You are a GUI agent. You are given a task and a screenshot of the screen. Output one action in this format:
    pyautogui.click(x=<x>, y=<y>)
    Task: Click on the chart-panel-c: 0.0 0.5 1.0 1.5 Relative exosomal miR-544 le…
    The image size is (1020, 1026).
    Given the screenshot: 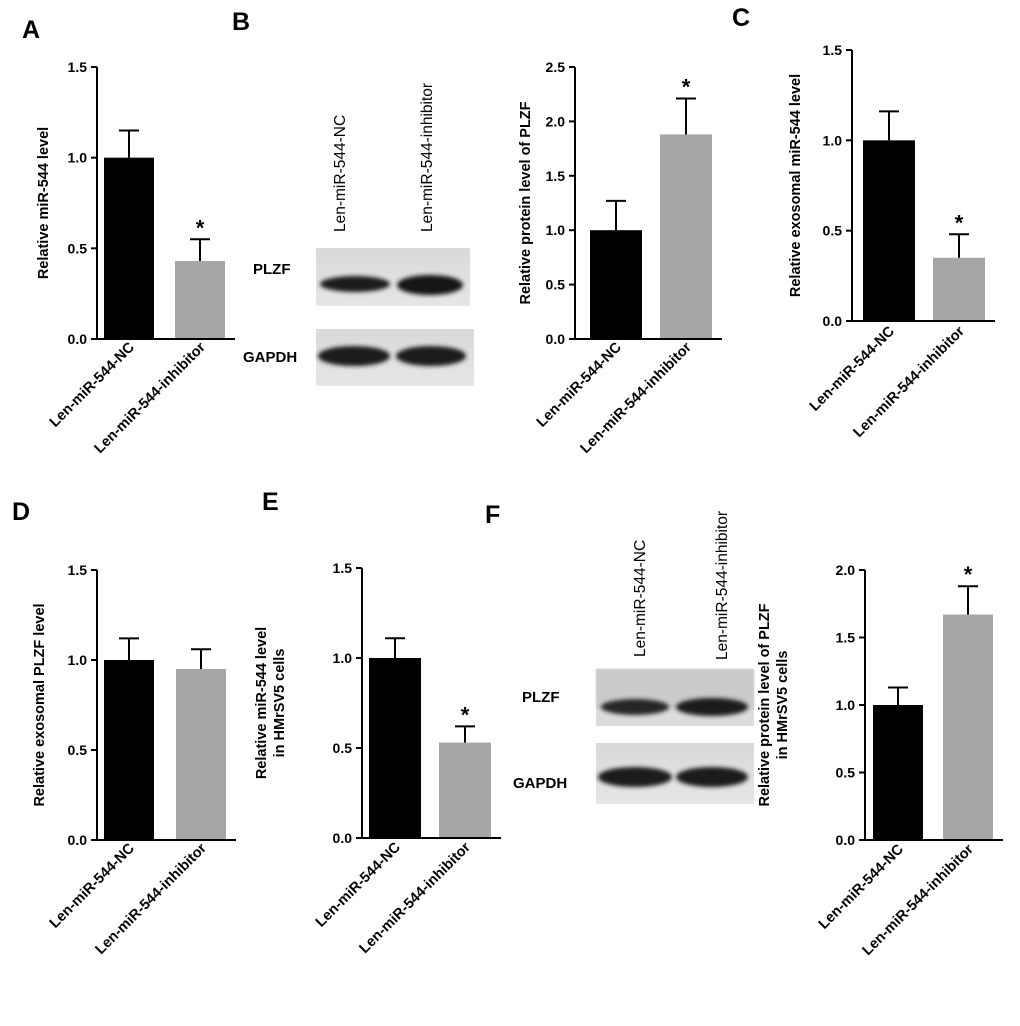 What is the action you would take?
    pyautogui.click(x=891, y=241)
    